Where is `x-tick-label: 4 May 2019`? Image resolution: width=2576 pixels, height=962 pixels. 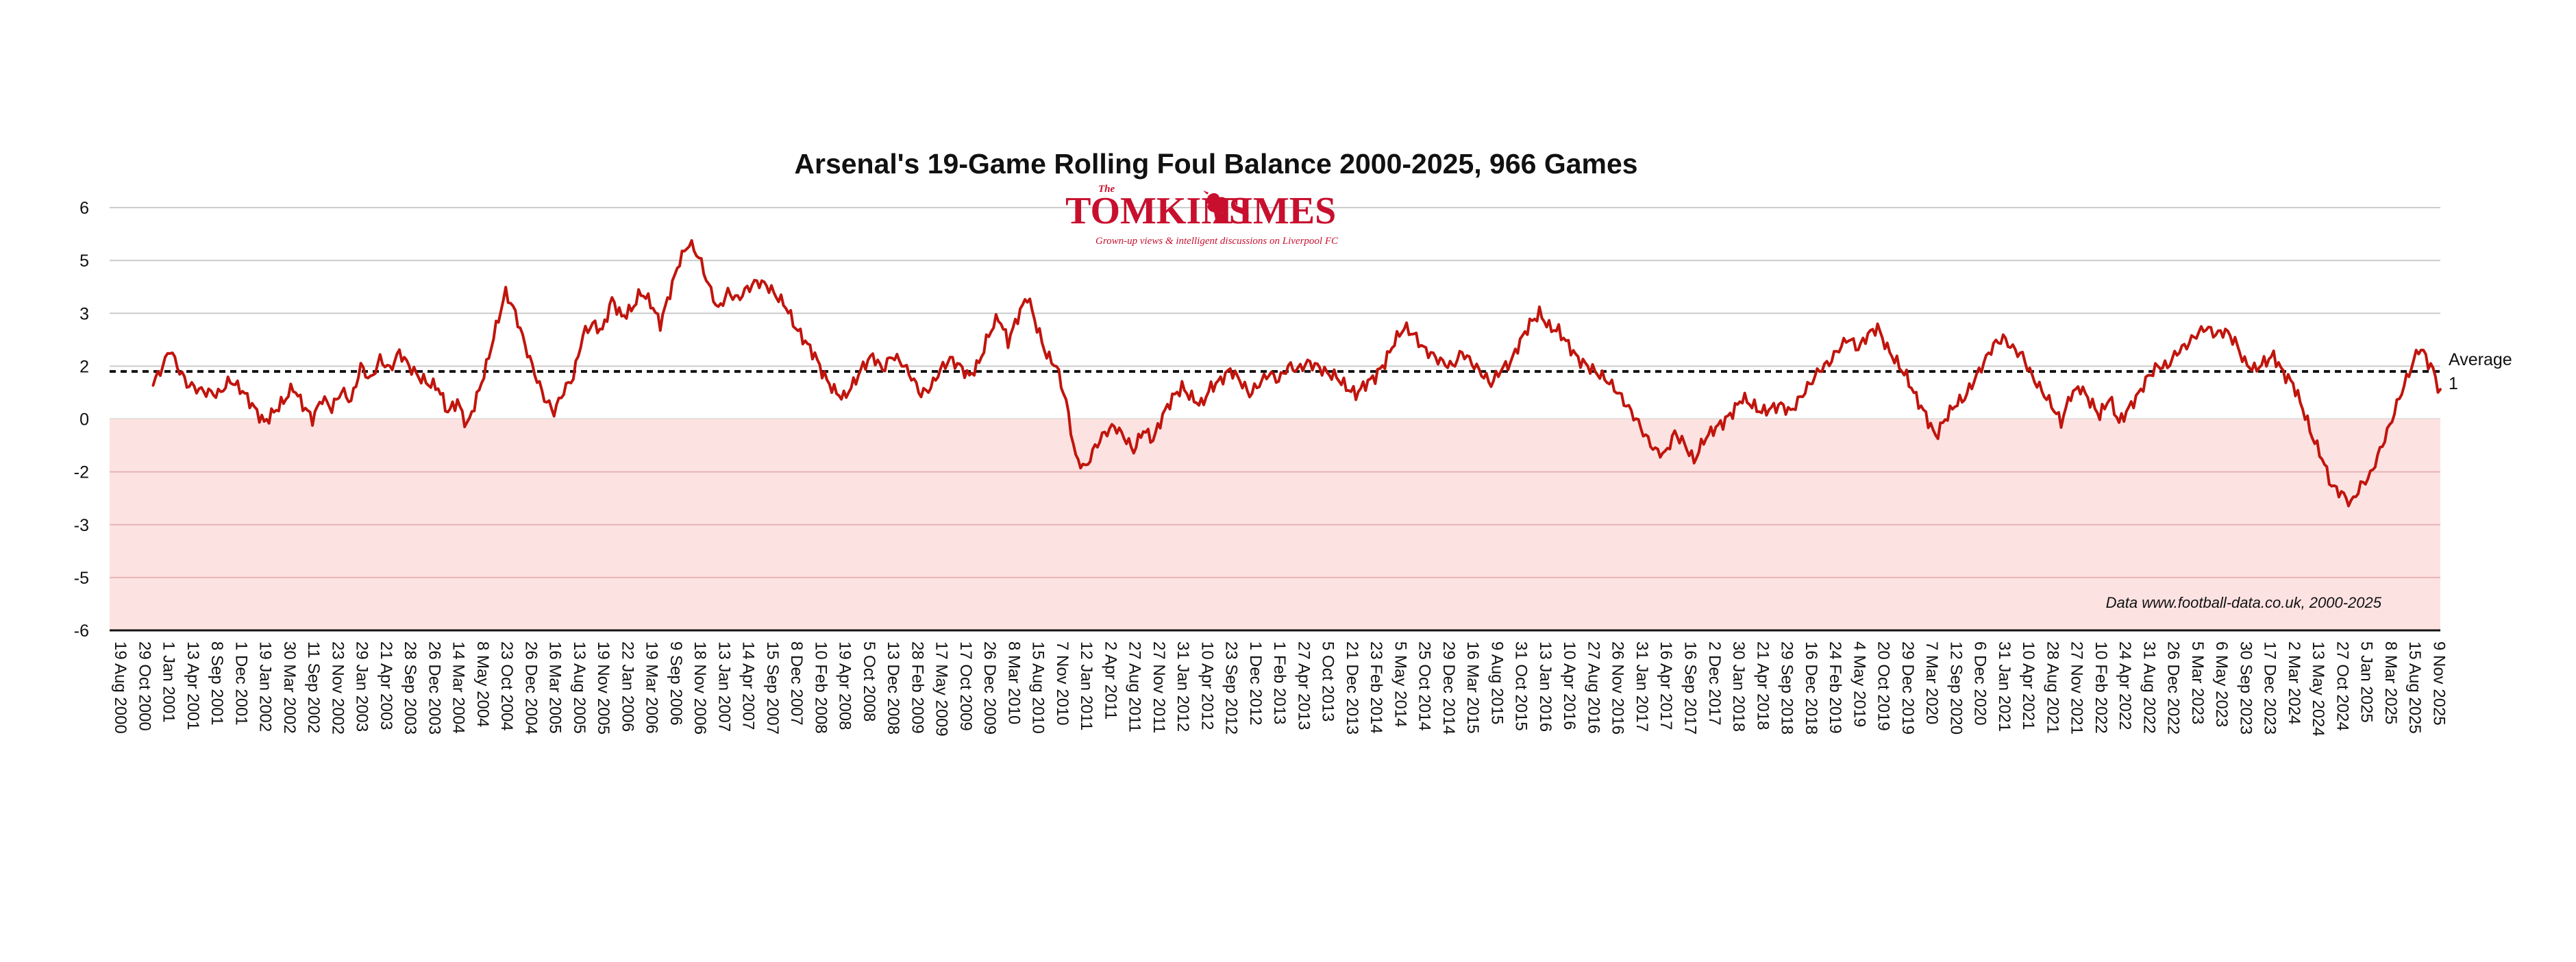
x-tick-label: 4 May 2019 is located at coordinates (1859, 684).